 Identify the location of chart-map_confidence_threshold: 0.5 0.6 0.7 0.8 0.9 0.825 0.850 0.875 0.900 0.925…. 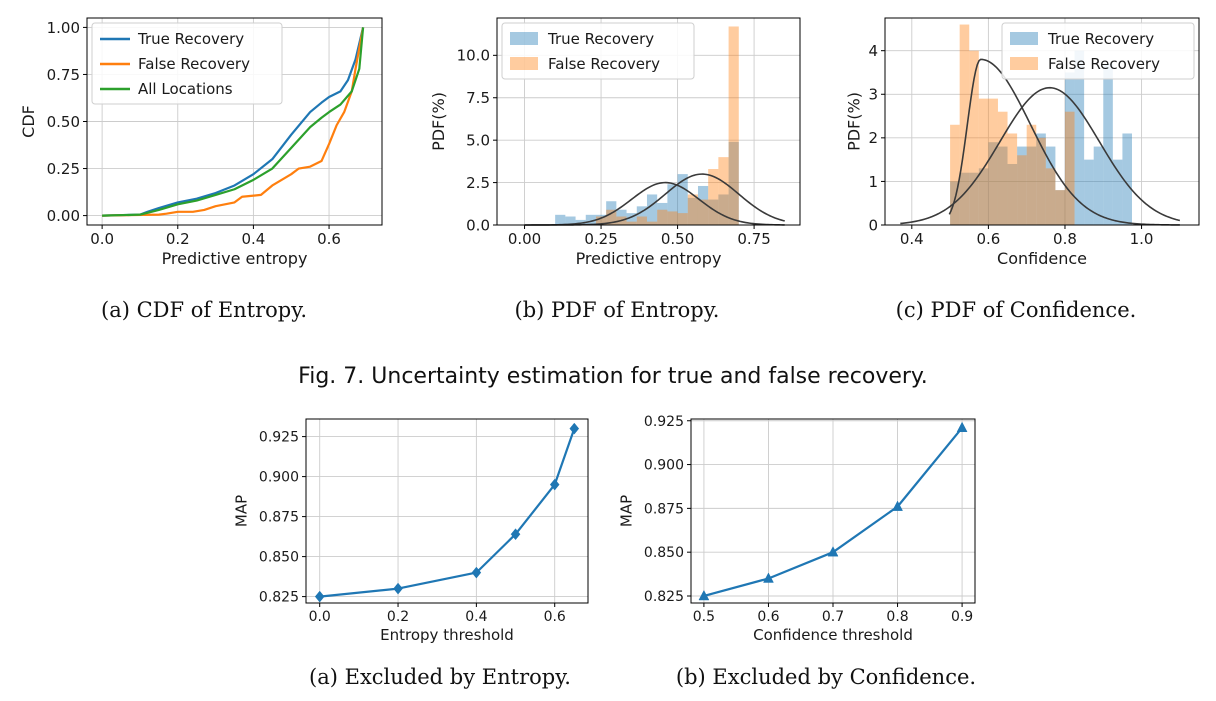
(797, 529).